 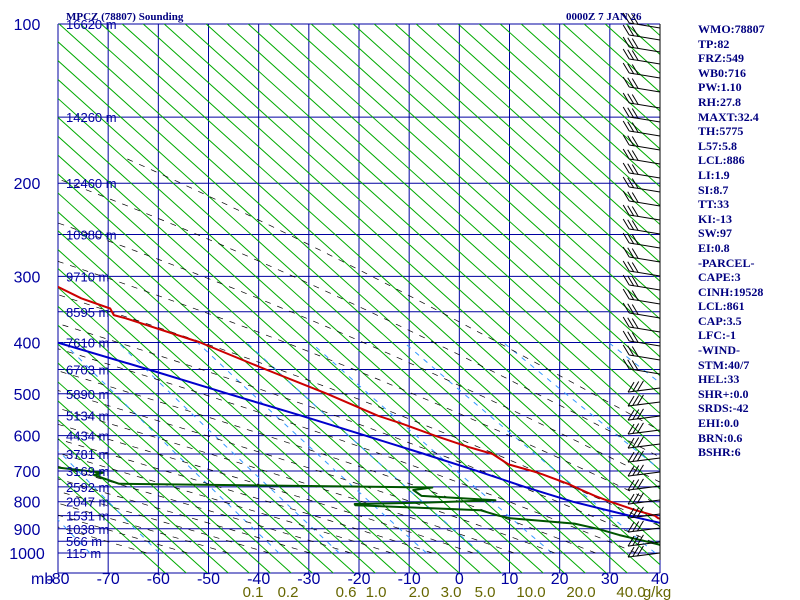 I want to click on chart-title: MPCZ (78807) Sounding, so click(x=125, y=17).